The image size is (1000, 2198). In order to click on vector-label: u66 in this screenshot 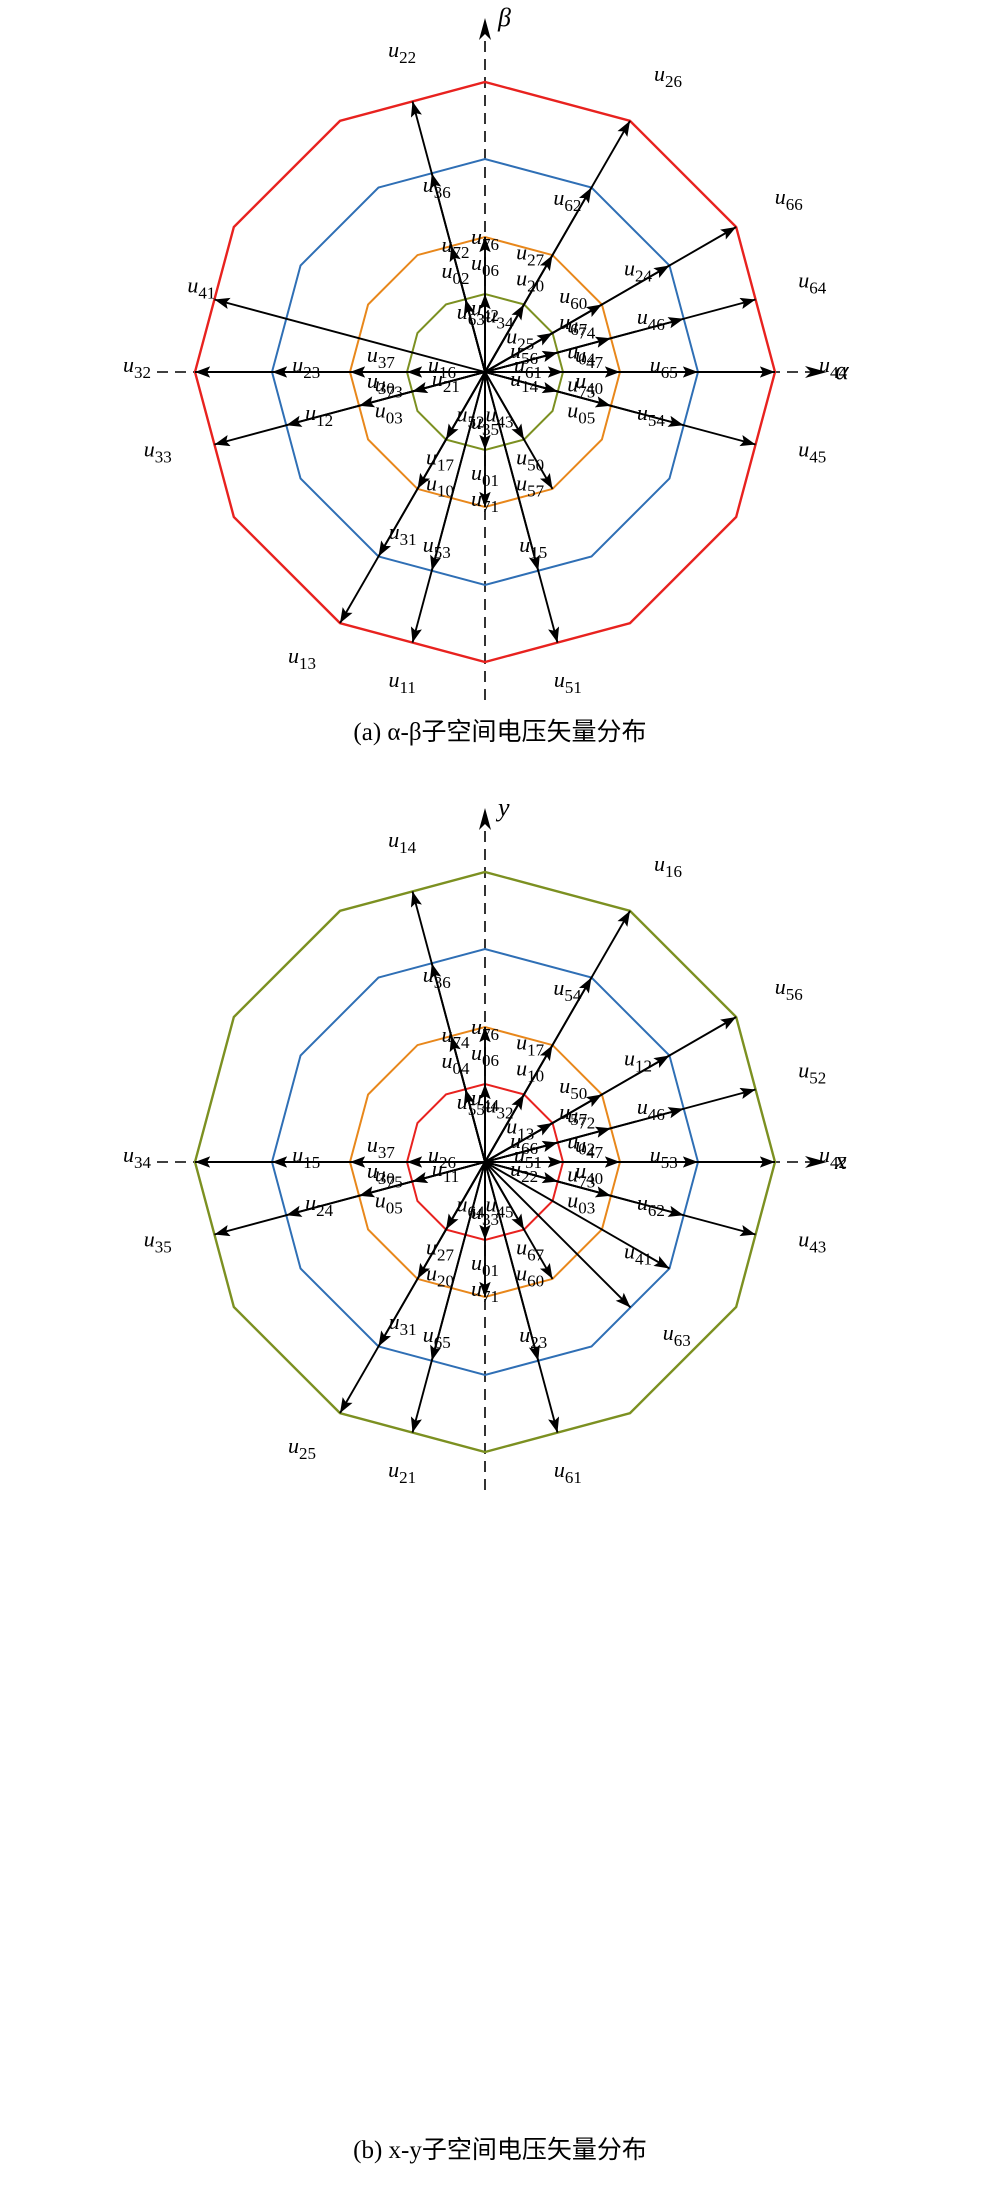, I will do `click(524, 1143)`.